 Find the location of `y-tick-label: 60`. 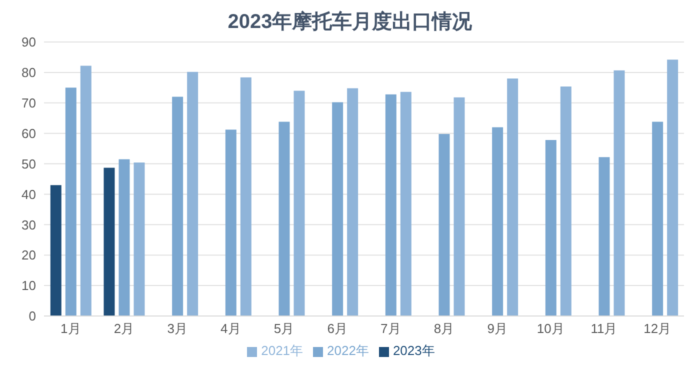

y-tick-label: 60 is located at coordinates (29, 133).